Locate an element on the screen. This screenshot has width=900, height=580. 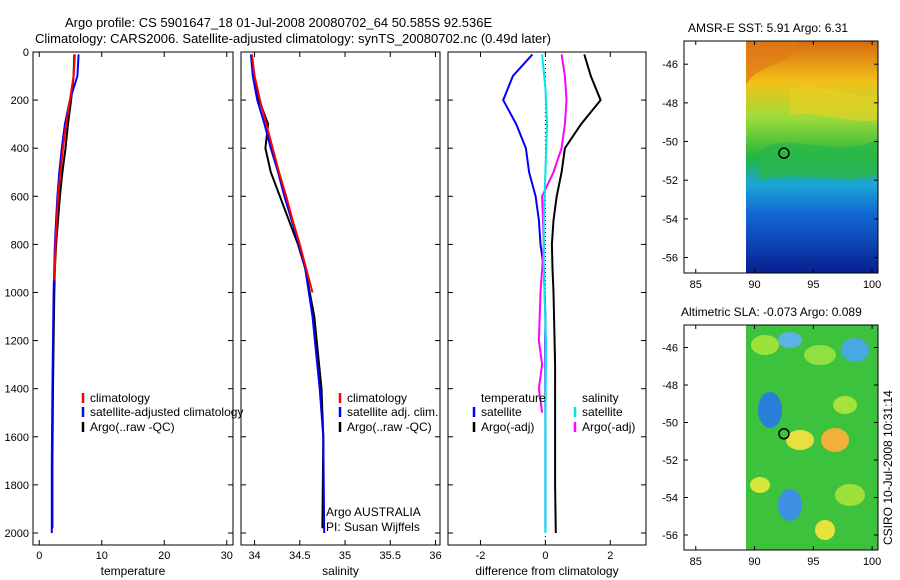
y-tick-label: 1200 is located at coordinates (17, 342).